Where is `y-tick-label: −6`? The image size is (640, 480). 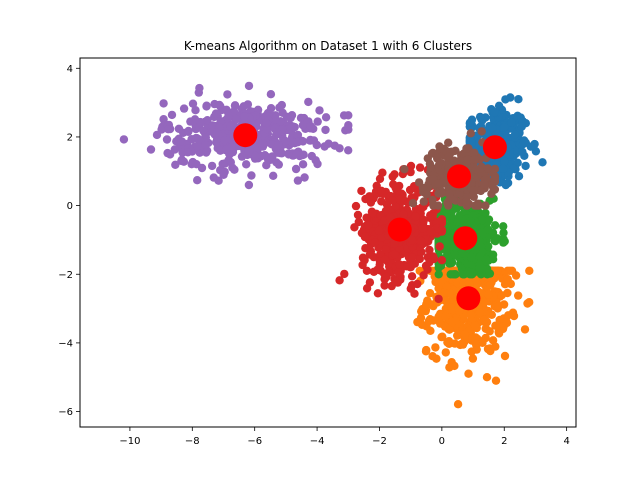 y-tick-label: −6 is located at coordinates (65, 412).